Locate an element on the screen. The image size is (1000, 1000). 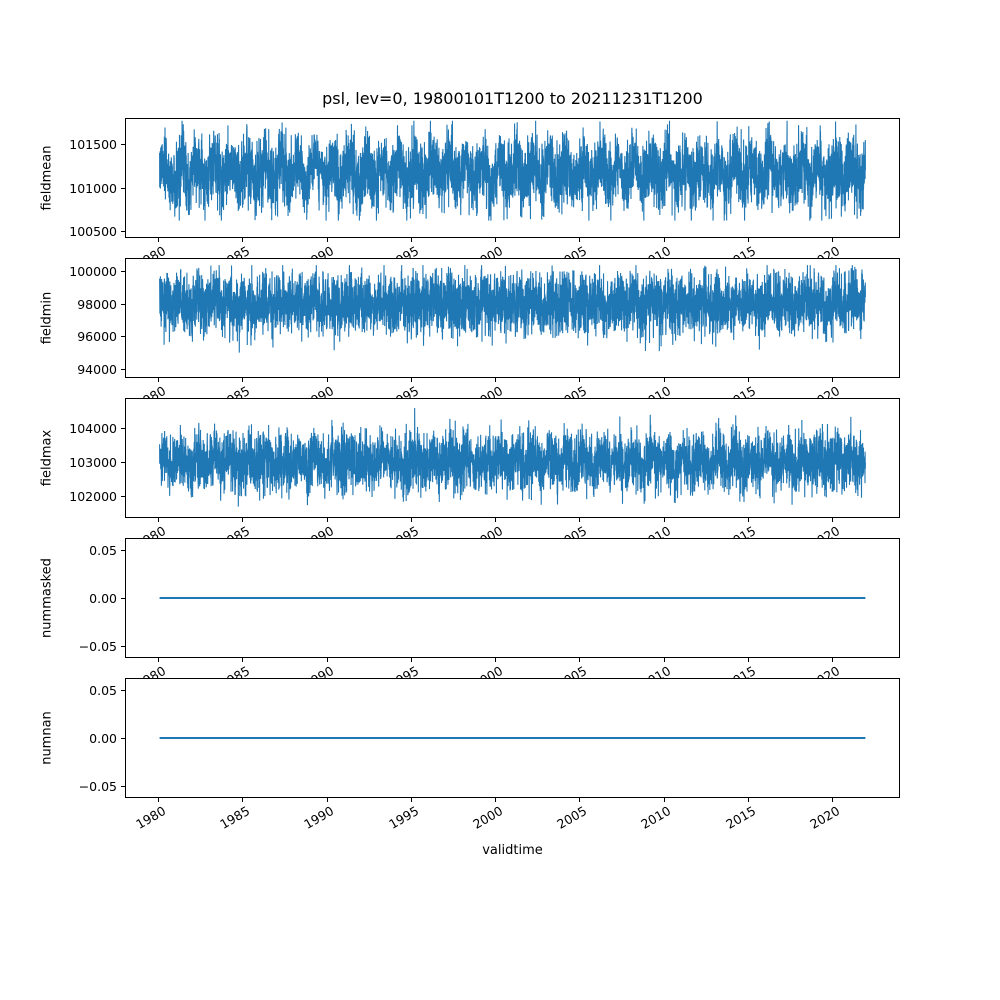
plot-line-fieldmean is located at coordinates (513, 171).